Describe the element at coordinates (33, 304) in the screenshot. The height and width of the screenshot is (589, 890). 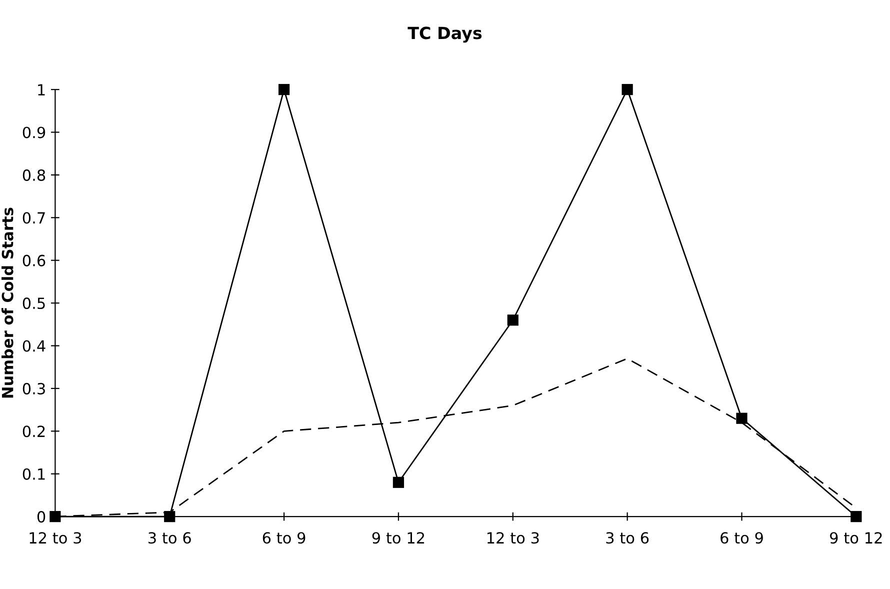
I see `y-tick-label: 0.5` at that location.